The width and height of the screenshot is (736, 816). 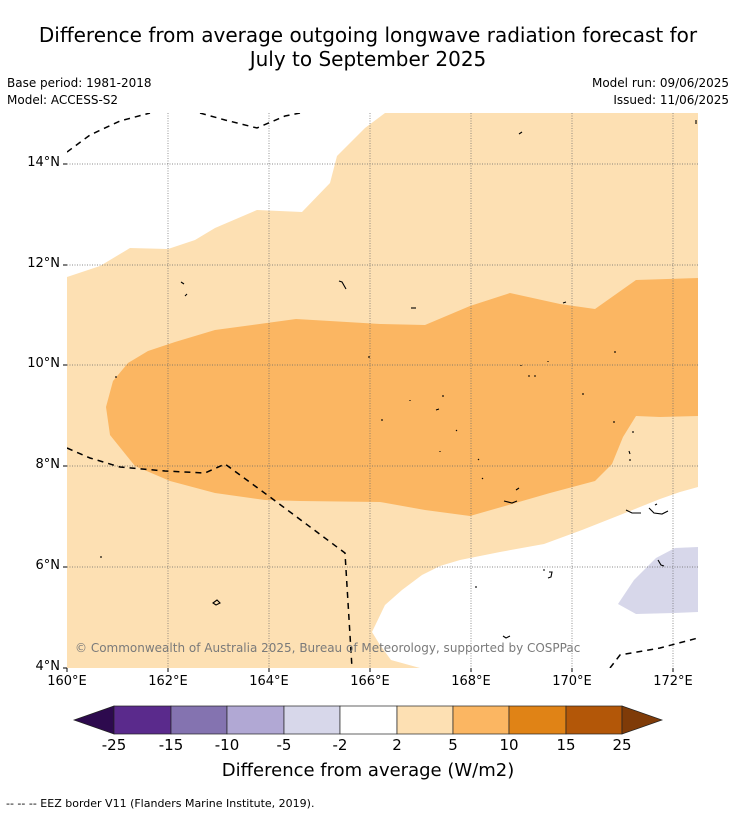 I want to click on base-period: Base period: 1981-2018, so click(x=79, y=83).